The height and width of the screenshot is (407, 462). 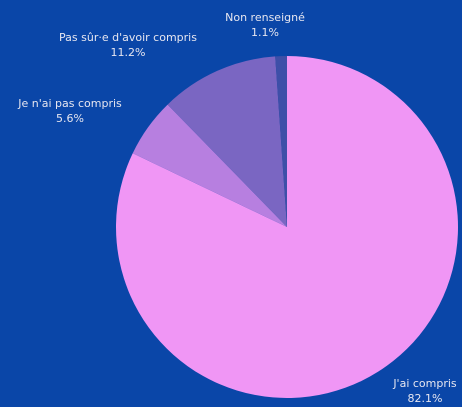 What do you see at coordinates (69, 103) in the screenshot?
I see `slice-label: Je n'ai pas compris` at bounding box center [69, 103].